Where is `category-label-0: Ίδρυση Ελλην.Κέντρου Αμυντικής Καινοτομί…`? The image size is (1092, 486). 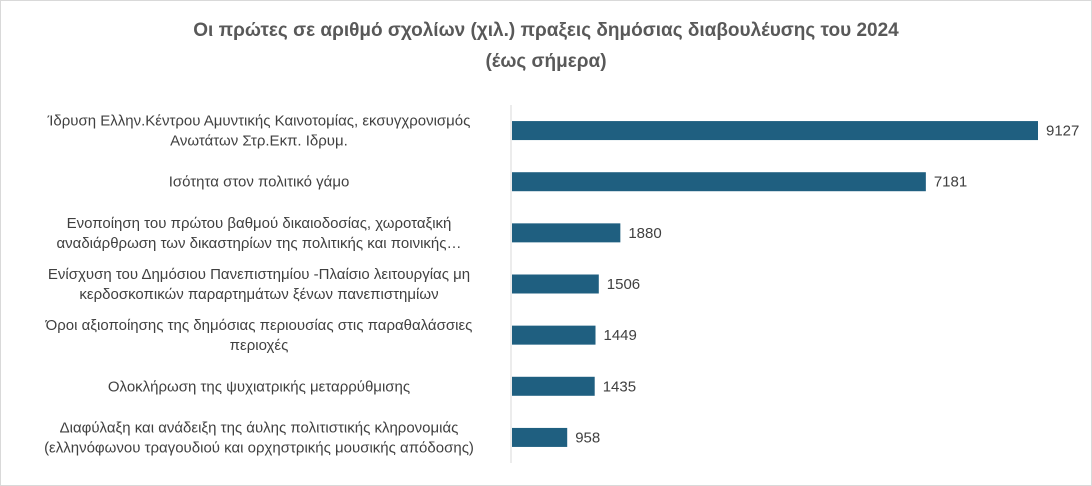 category-label-0: Ίδρυση Ελλην.Κέντρου Αμυντικής Καινοτομί… is located at coordinates (259, 131).